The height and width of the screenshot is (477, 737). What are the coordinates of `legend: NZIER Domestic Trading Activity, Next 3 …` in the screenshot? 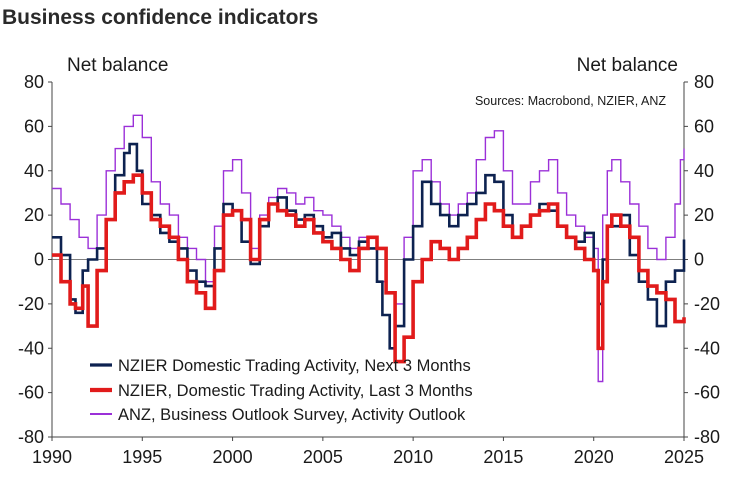 It's located at (281, 390).